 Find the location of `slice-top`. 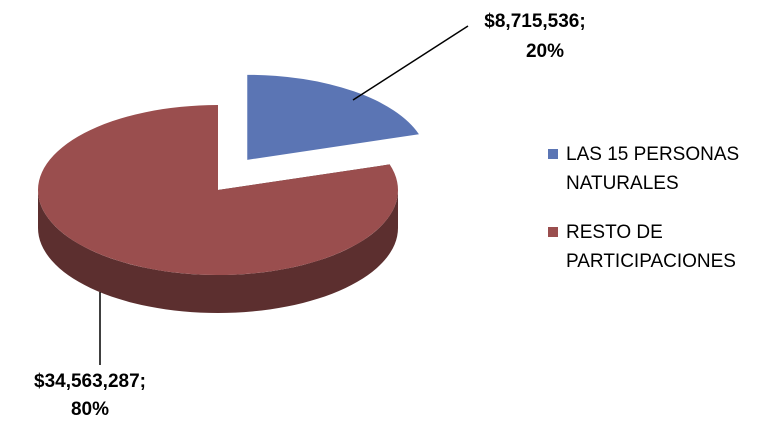

slice-top is located at coordinates (333, 117).